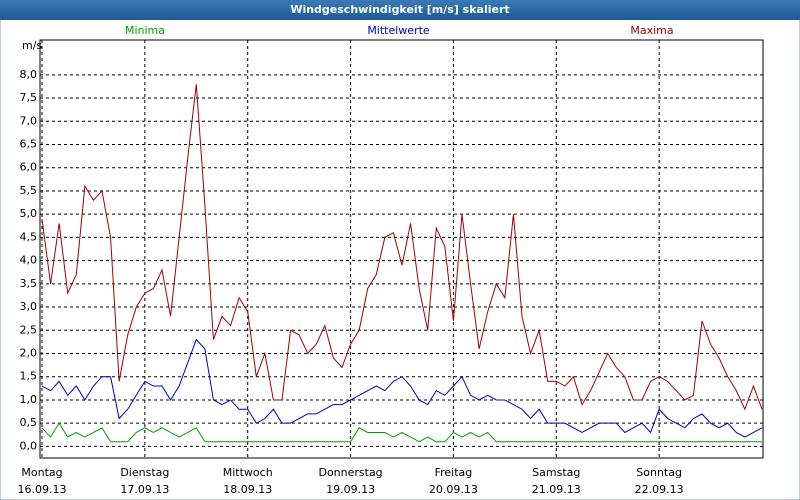  What do you see at coordinates (29, 376) in the screenshot?
I see `y-tick-label: 1,5` at bounding box center [29, 376].